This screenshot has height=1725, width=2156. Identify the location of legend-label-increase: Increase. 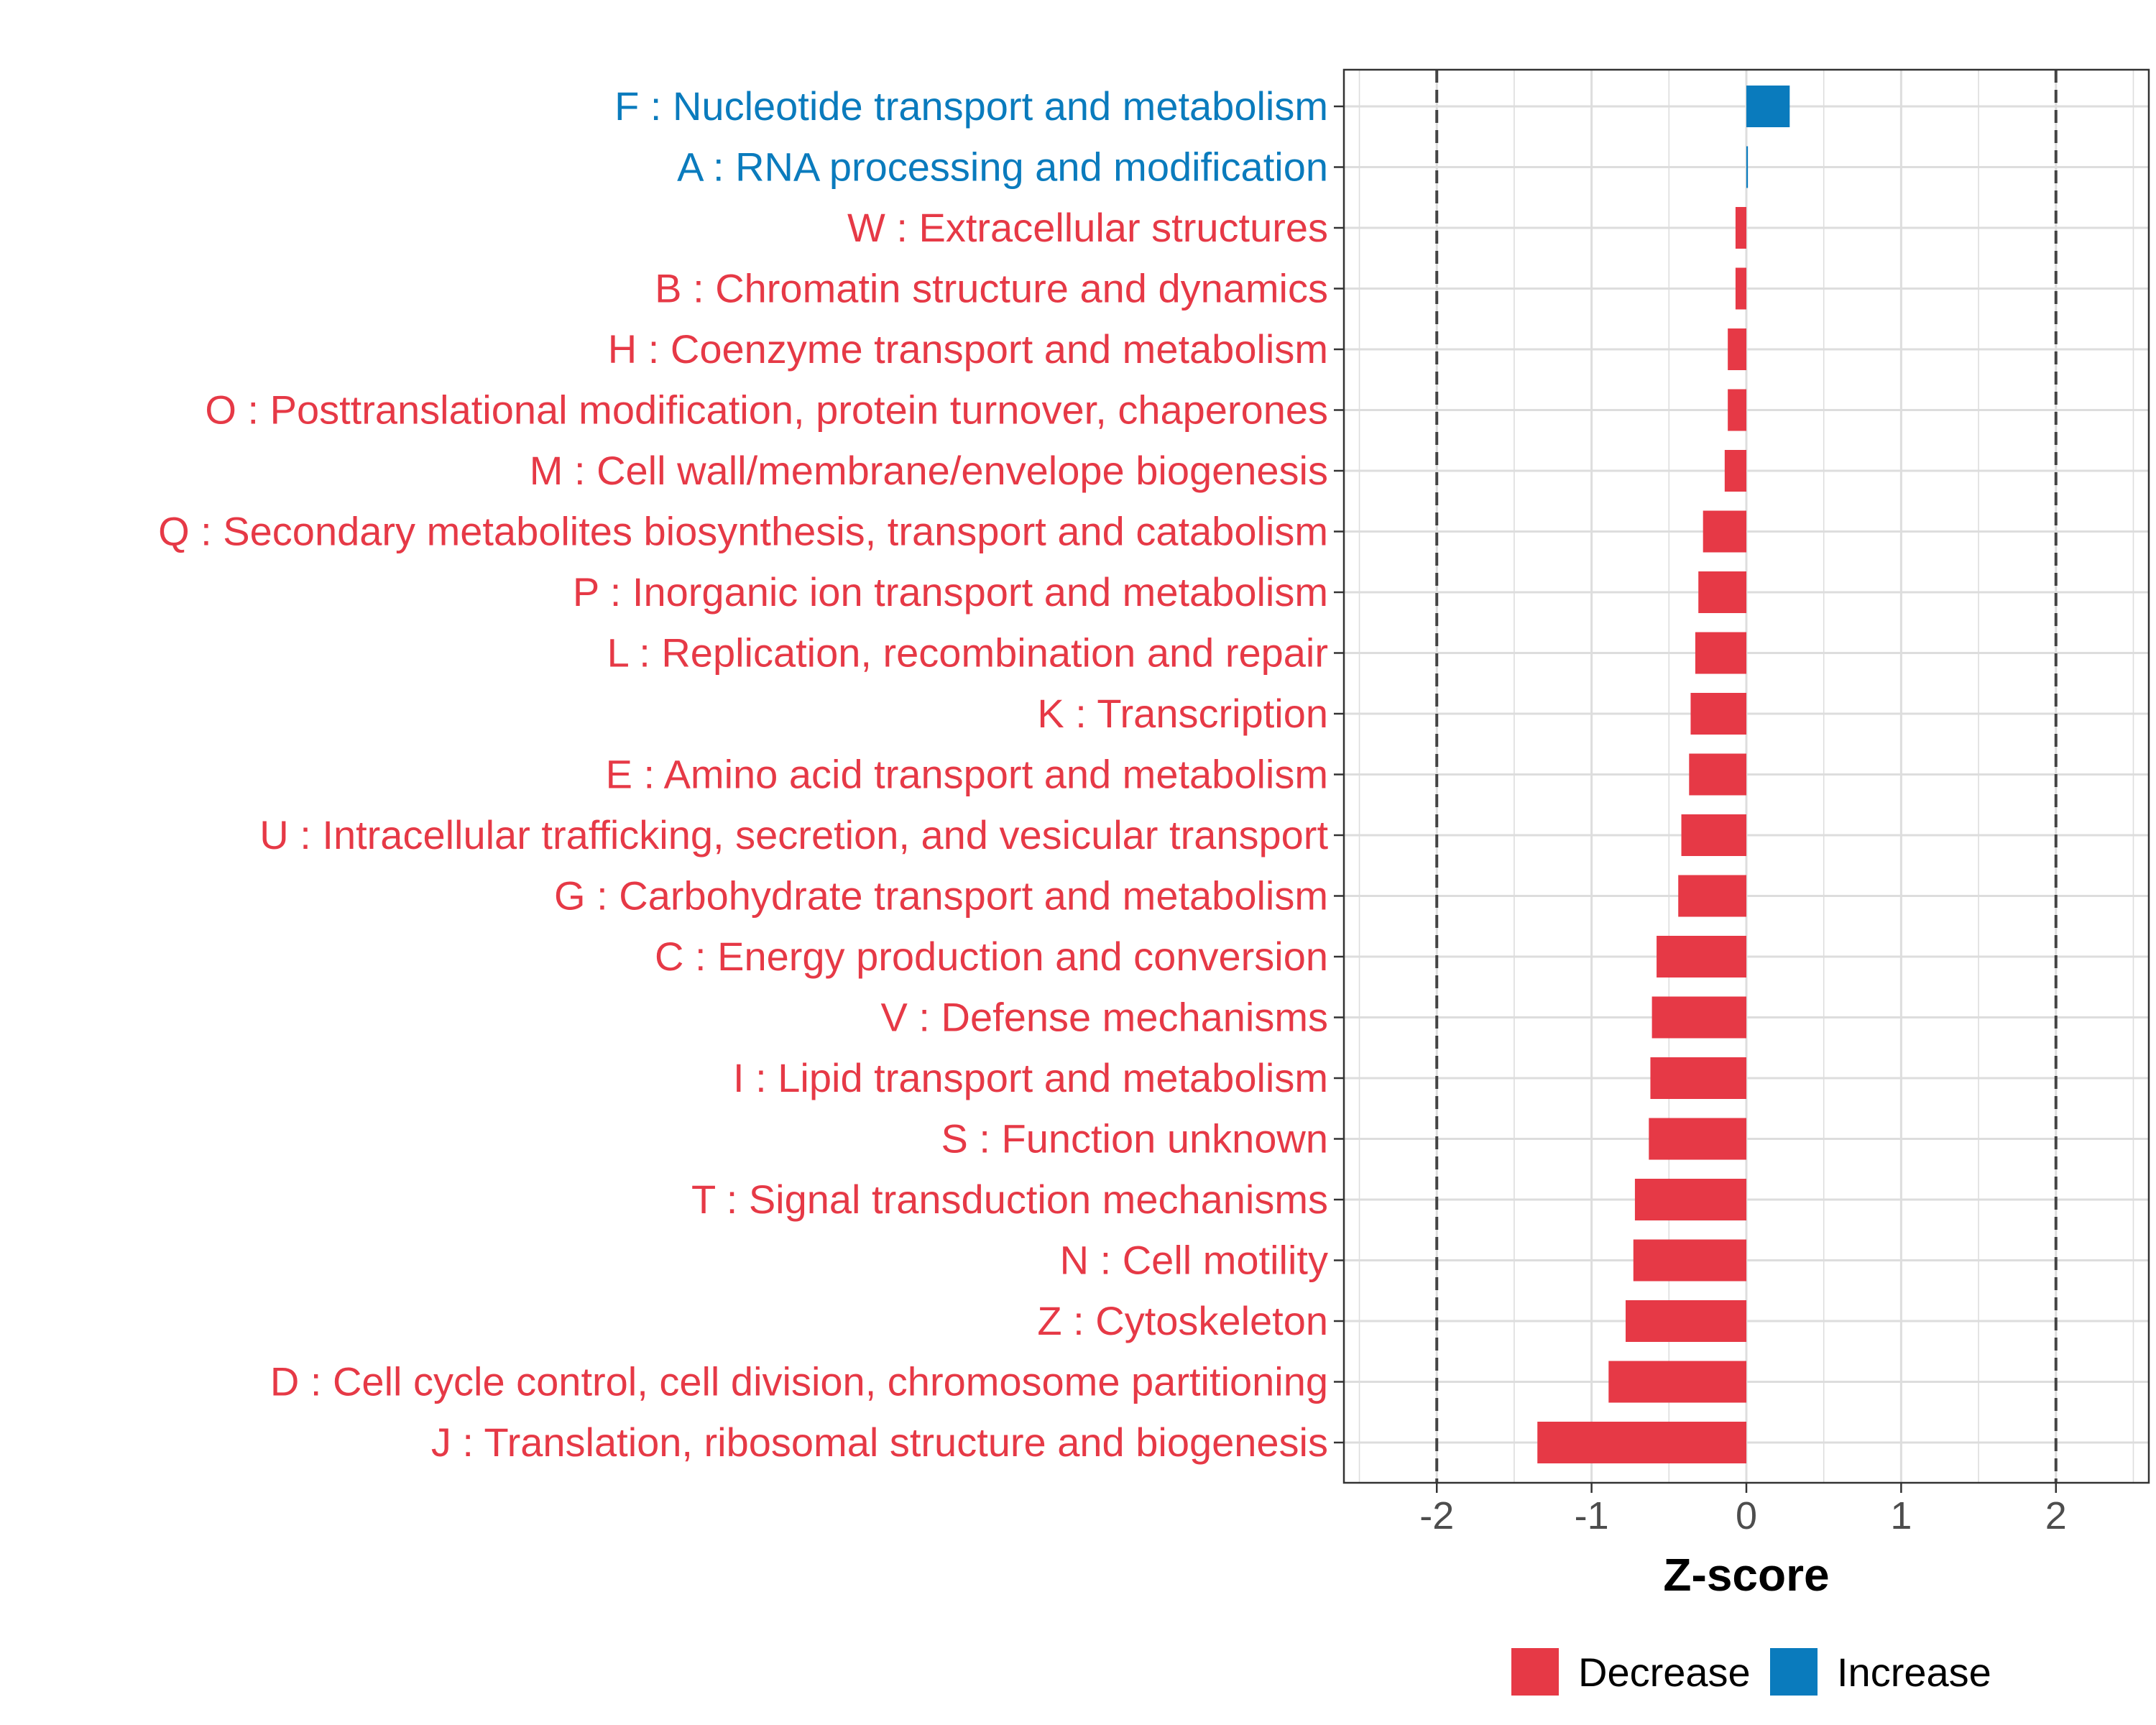
(1914, 1672).